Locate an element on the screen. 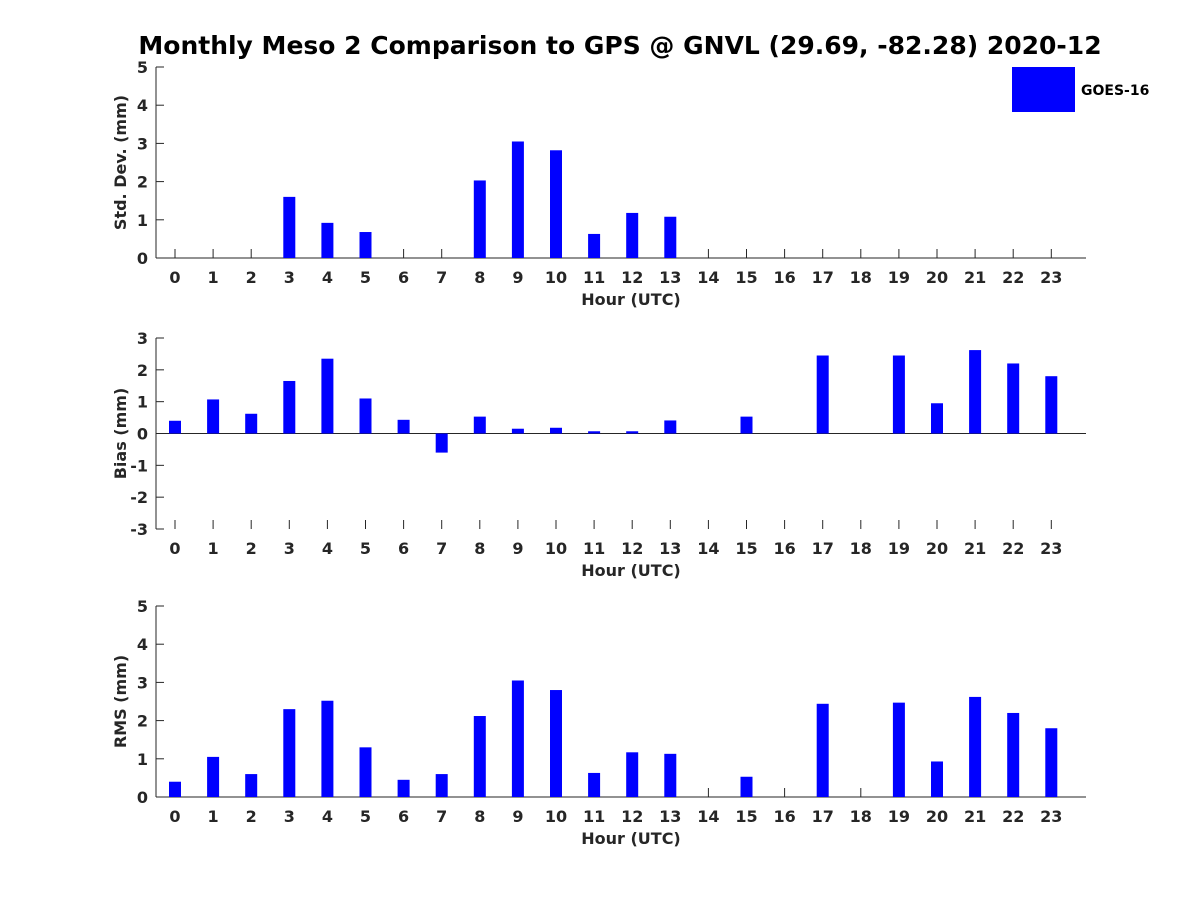 Image resolution: width=1200 pixels, height=900 pixels. legend-label-goes-16: GOES-16 is located at coordinates (1115, 91).